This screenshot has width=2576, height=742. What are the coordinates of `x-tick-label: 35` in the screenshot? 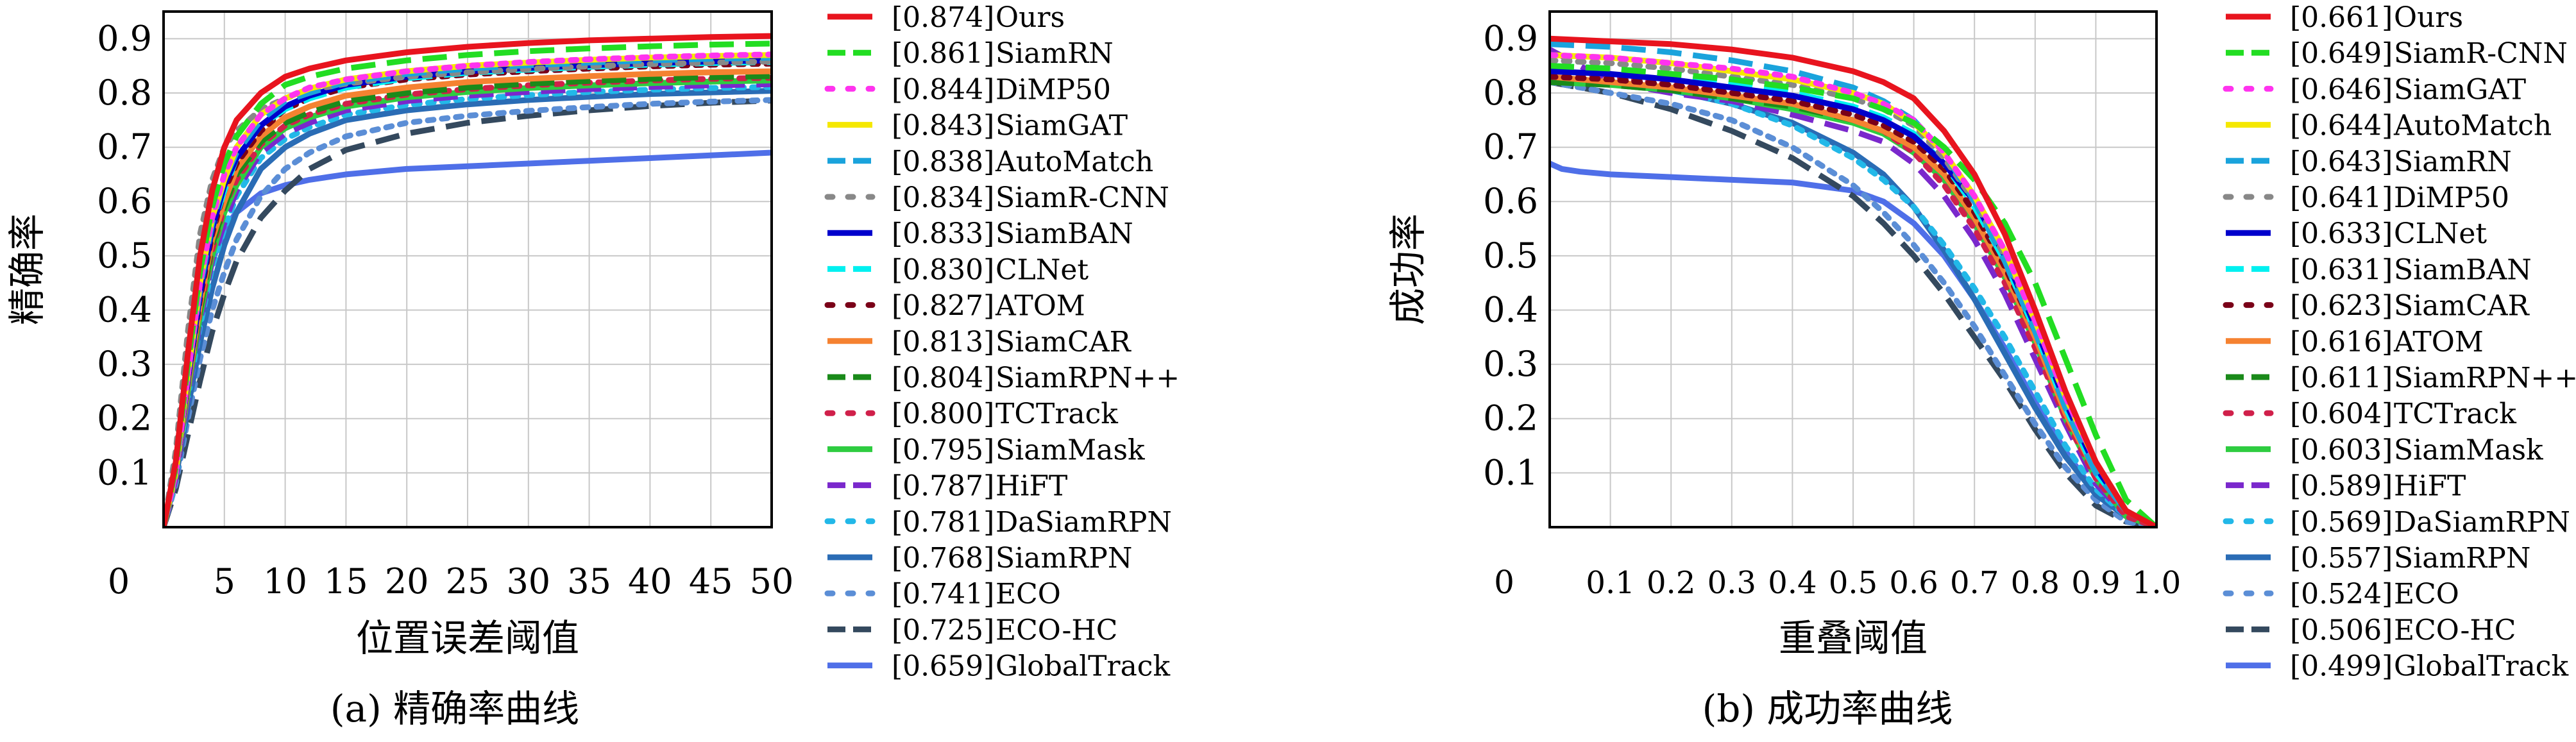 It's located at (589, 581).